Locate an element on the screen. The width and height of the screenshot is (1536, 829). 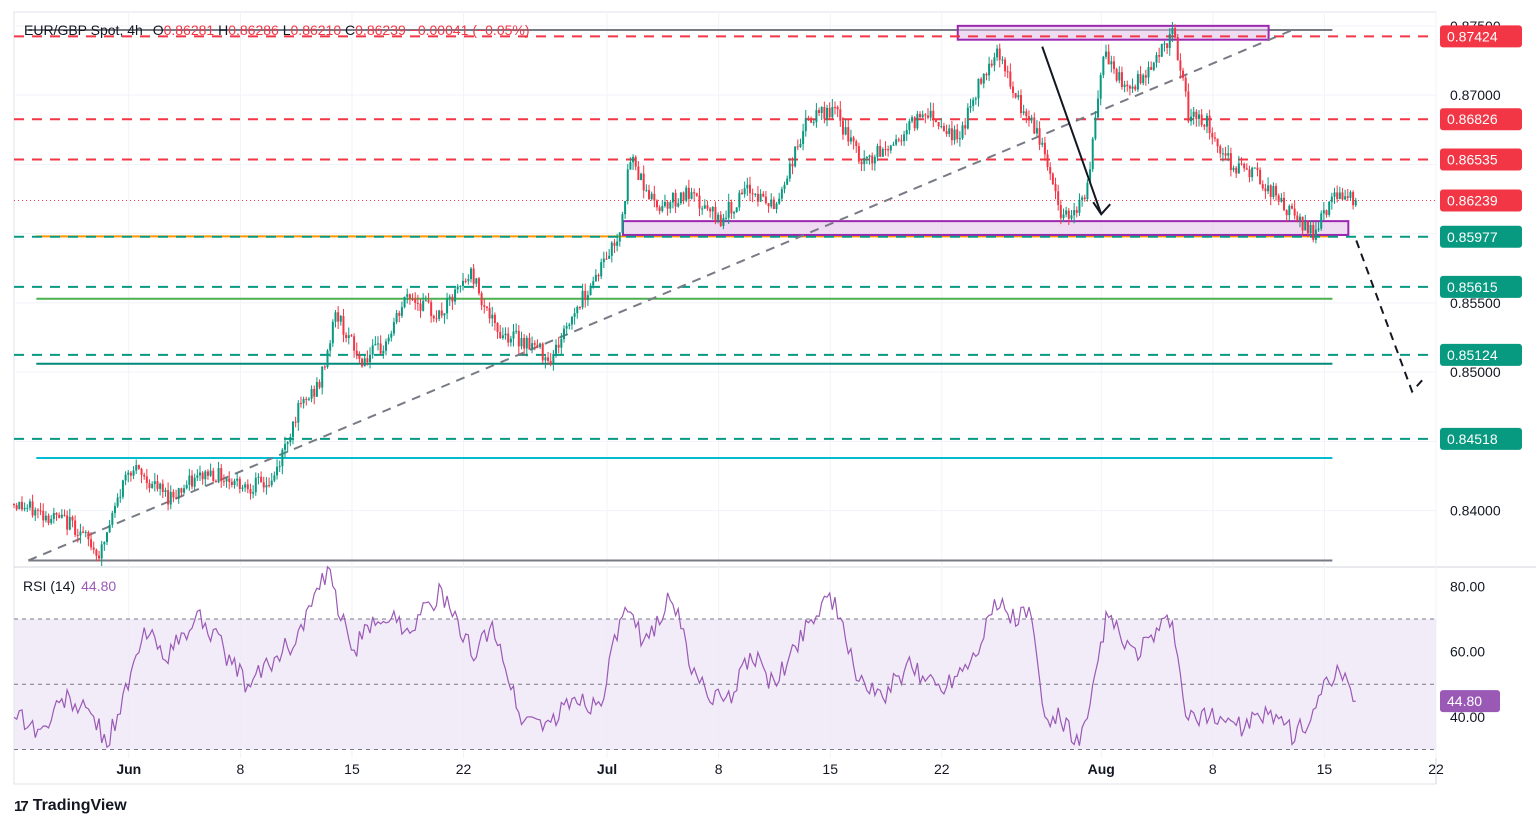
support-zone is located at coordinates (985, 228).